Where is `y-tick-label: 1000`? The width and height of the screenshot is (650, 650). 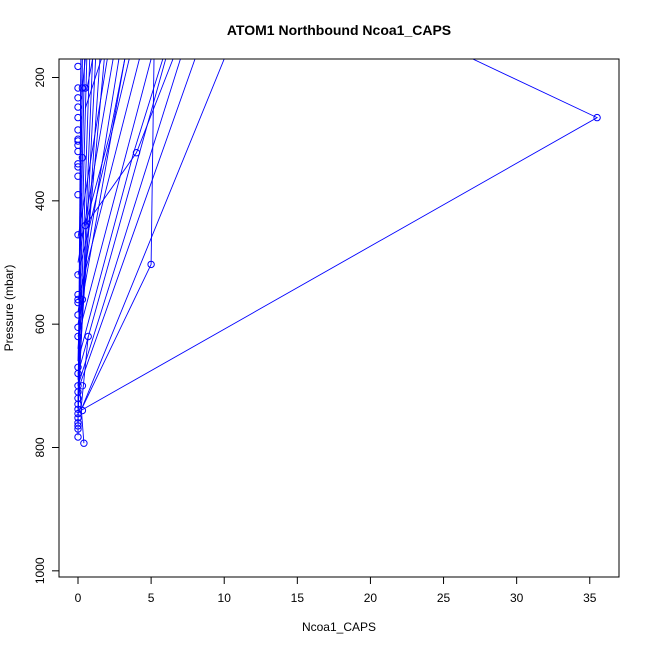 y-tick-label: 1000 is located at coordinates (40, 570).